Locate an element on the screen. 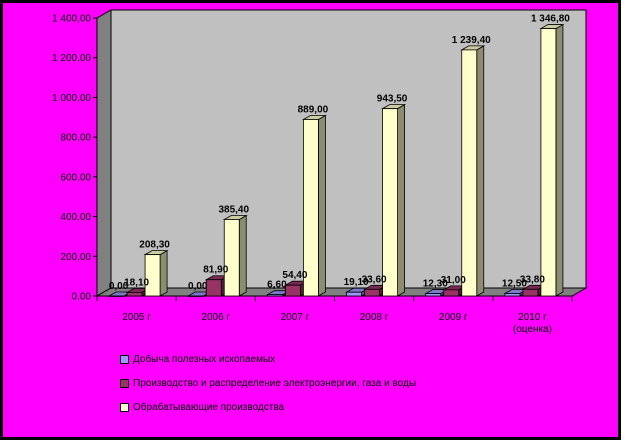 The width and height of the screenshot is (621, 440). data-label: 12,50 is located at coordinates (514, 284).